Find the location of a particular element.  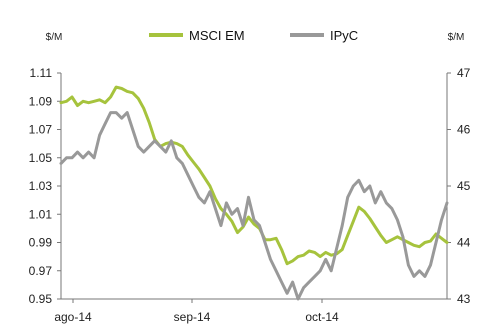

x-tick-label: oct-14 is located at coordinates (322, 317).